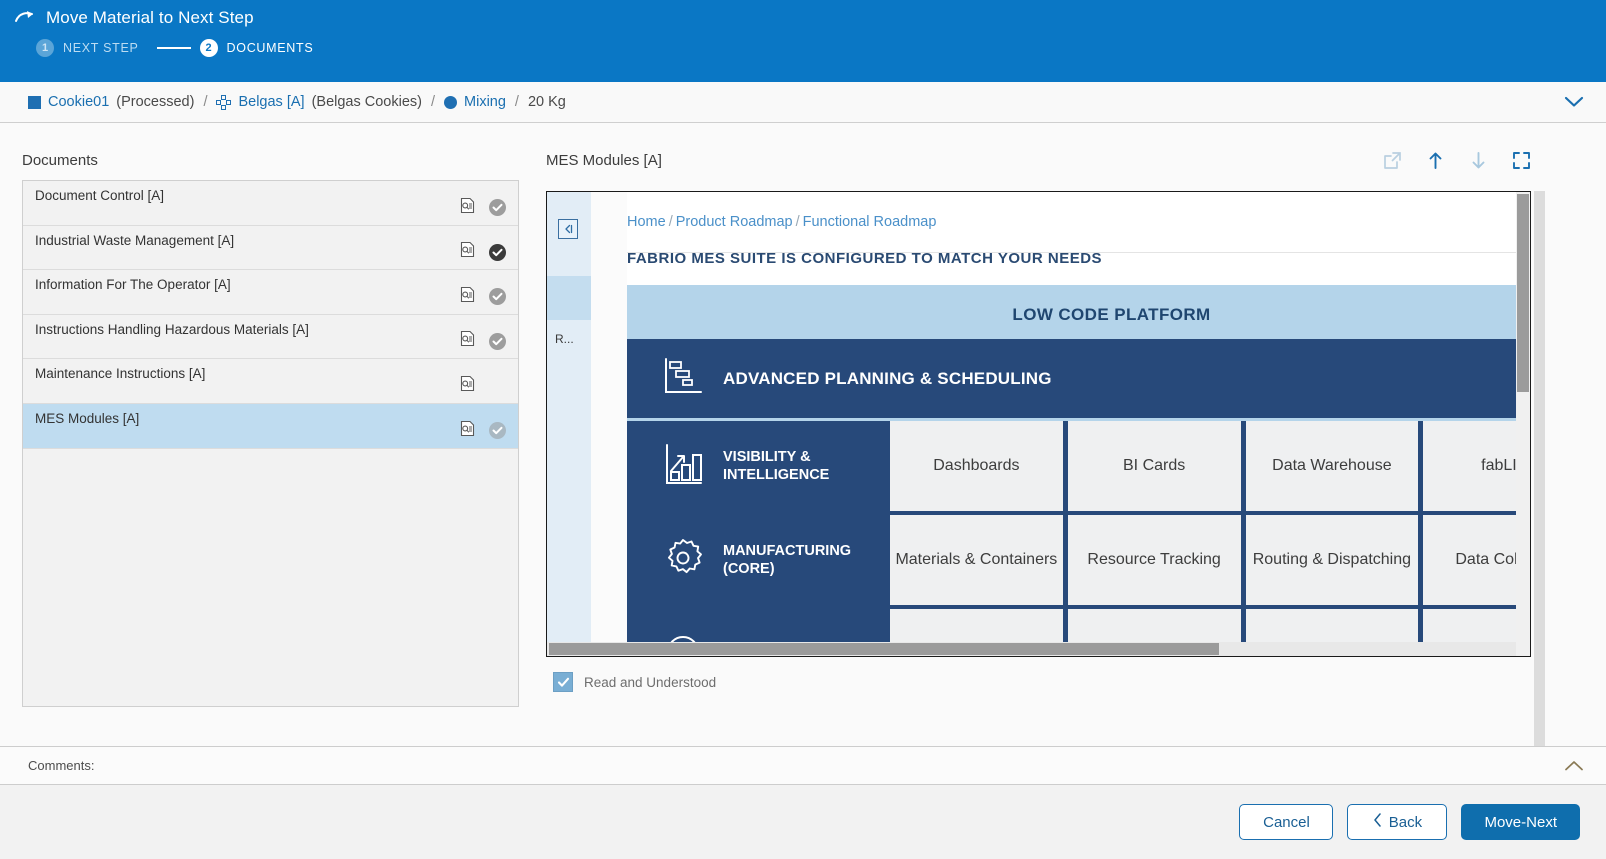 This screenshot has height=859, width=1606. I want to click on step-connector, so click(173, 48).